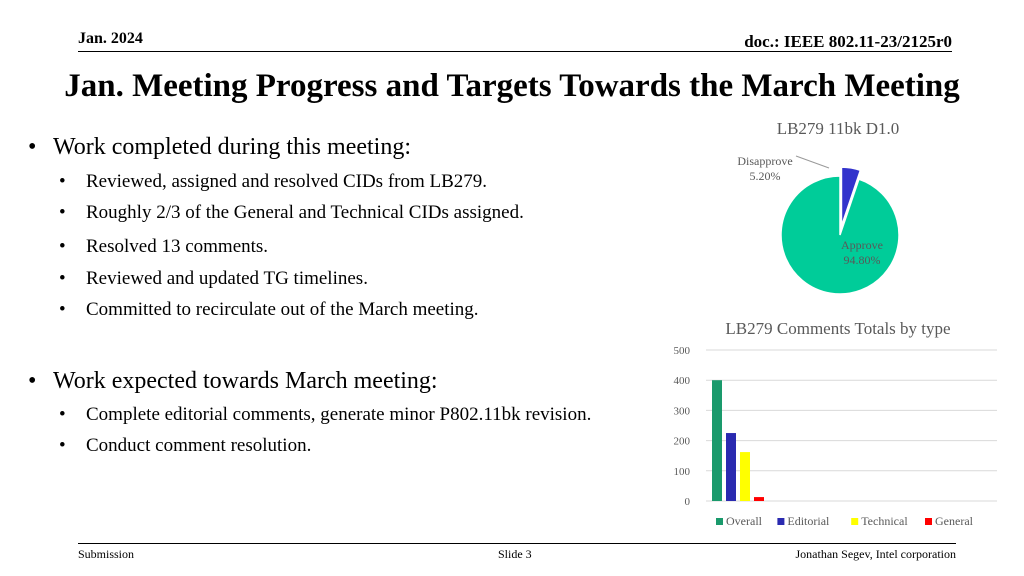 This screenshot has width=1024, height=576. I want to click on footer-left: Submission, so click(106, 554).